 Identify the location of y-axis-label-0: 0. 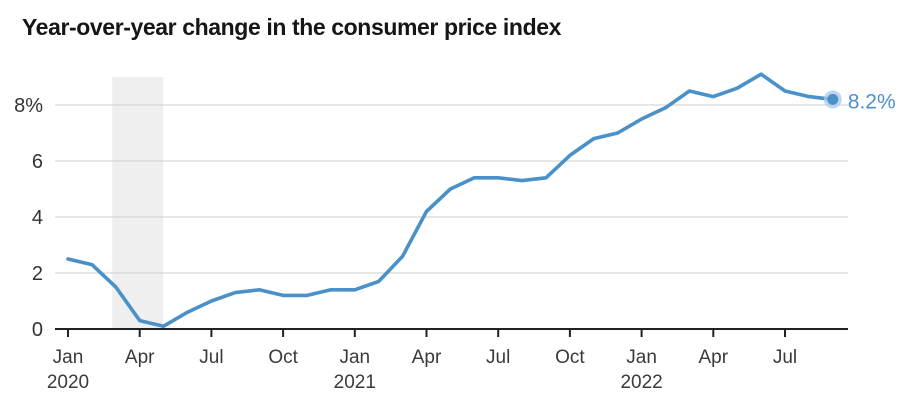
(37, 330).